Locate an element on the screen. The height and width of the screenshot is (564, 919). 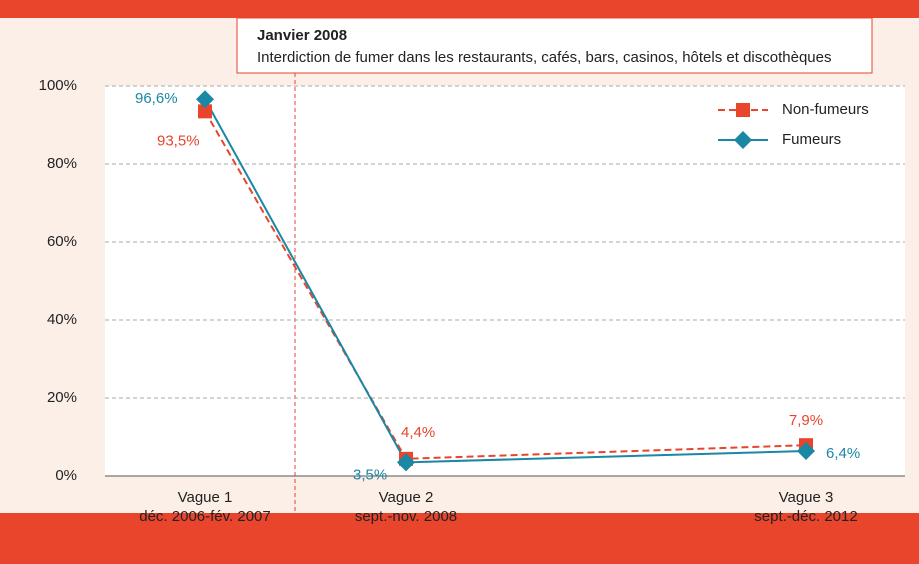
x-tick-label: sept.-déc. 2012 is located at coordinates (805, 516).